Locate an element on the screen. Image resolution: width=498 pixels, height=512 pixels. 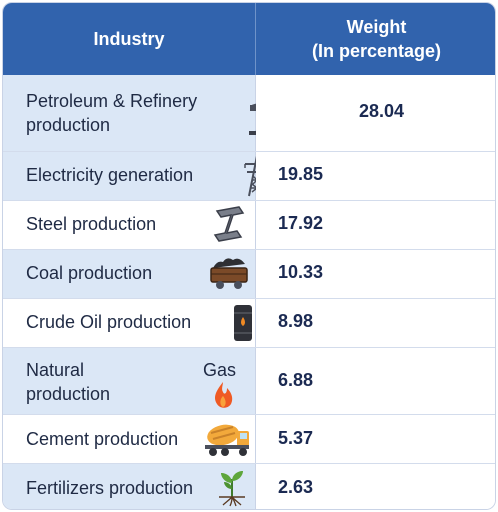
row-label-cell: Crude Oil production is located at coordinates (129, 323).